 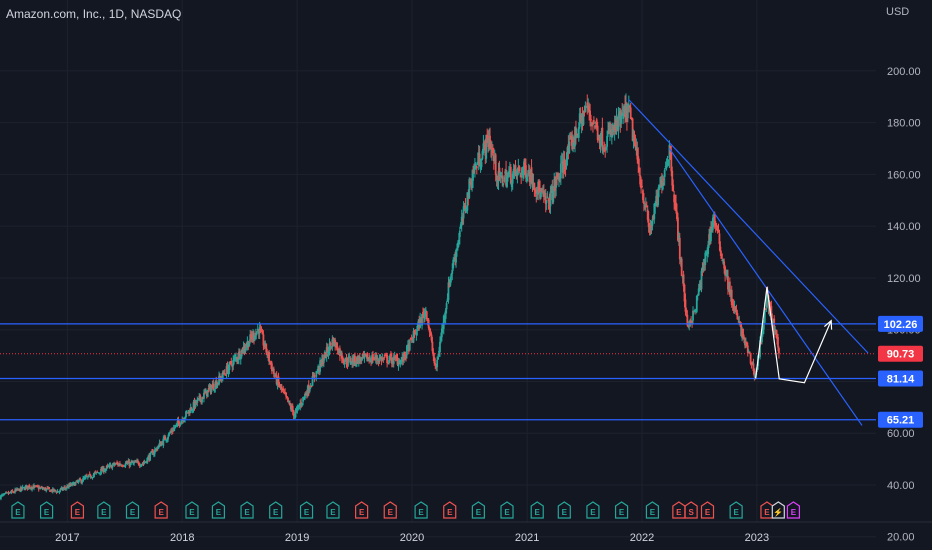 What do you see at coordinates (901, 380) in the screenshot?
I see `level-badge-2: 81.14` at bounding box center [901, 380].